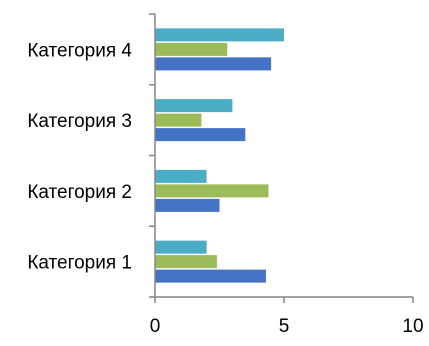 The image size is (429, 346). Describe the element at coordinates (412, 326) in the screenshot. I see `x-tick-label-3: 10` at that location.